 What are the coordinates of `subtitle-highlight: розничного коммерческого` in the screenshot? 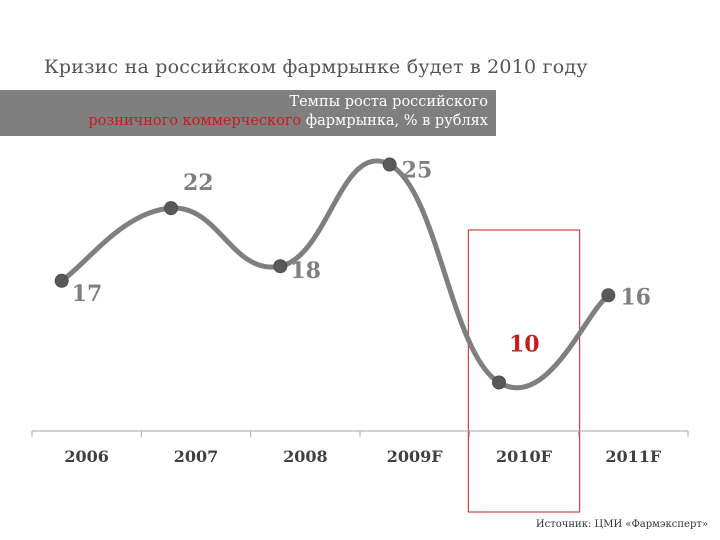 It's located at (195, 121).